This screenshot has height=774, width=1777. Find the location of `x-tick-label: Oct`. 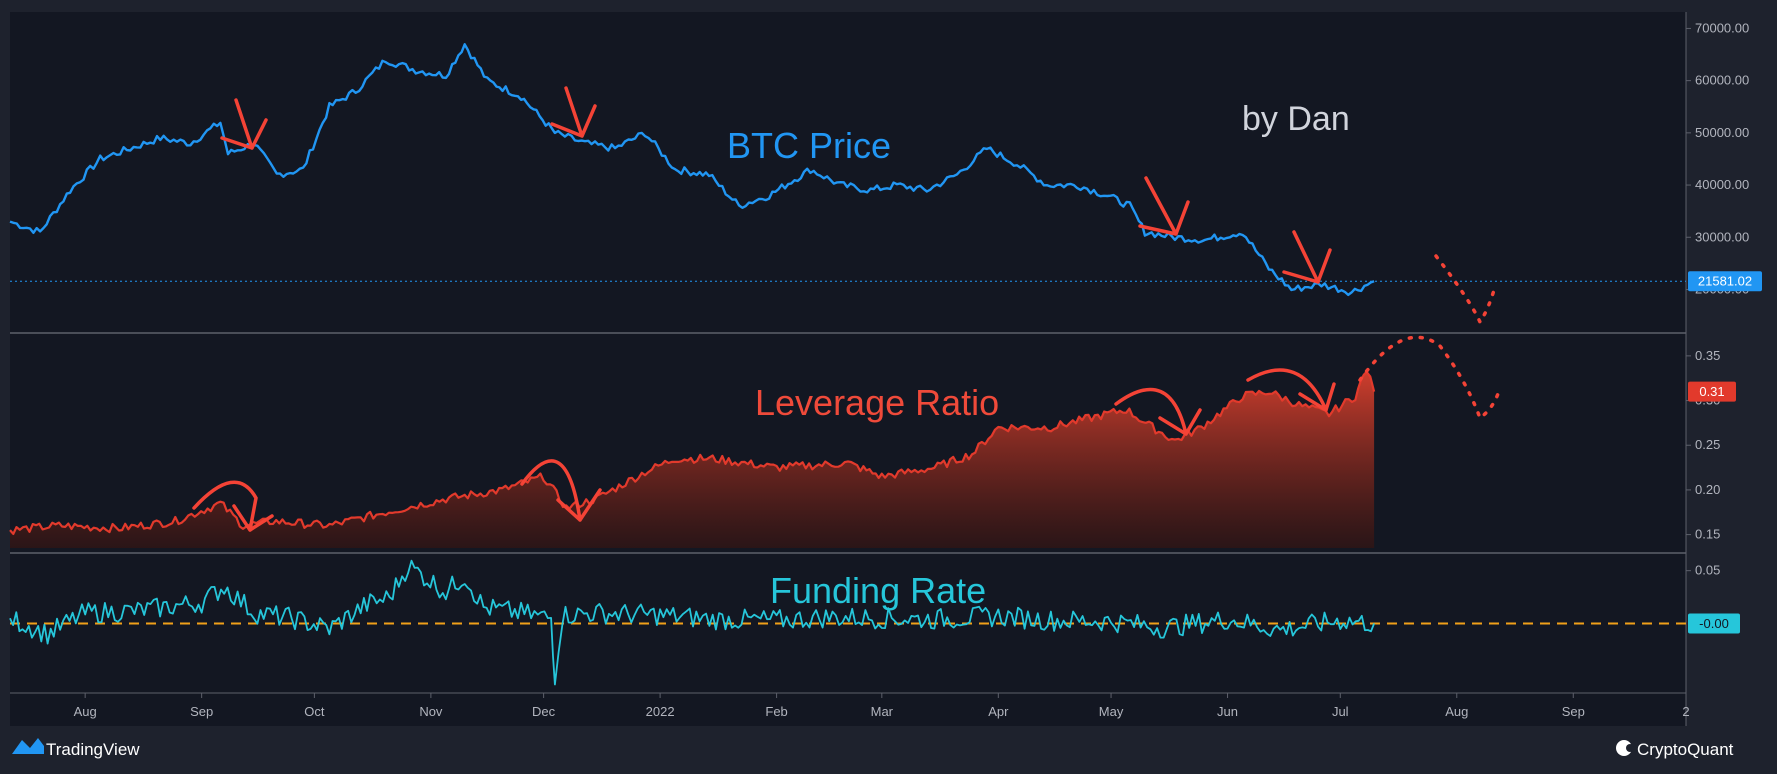

x-tick-label: Oct is located at coordinates (314, 711).